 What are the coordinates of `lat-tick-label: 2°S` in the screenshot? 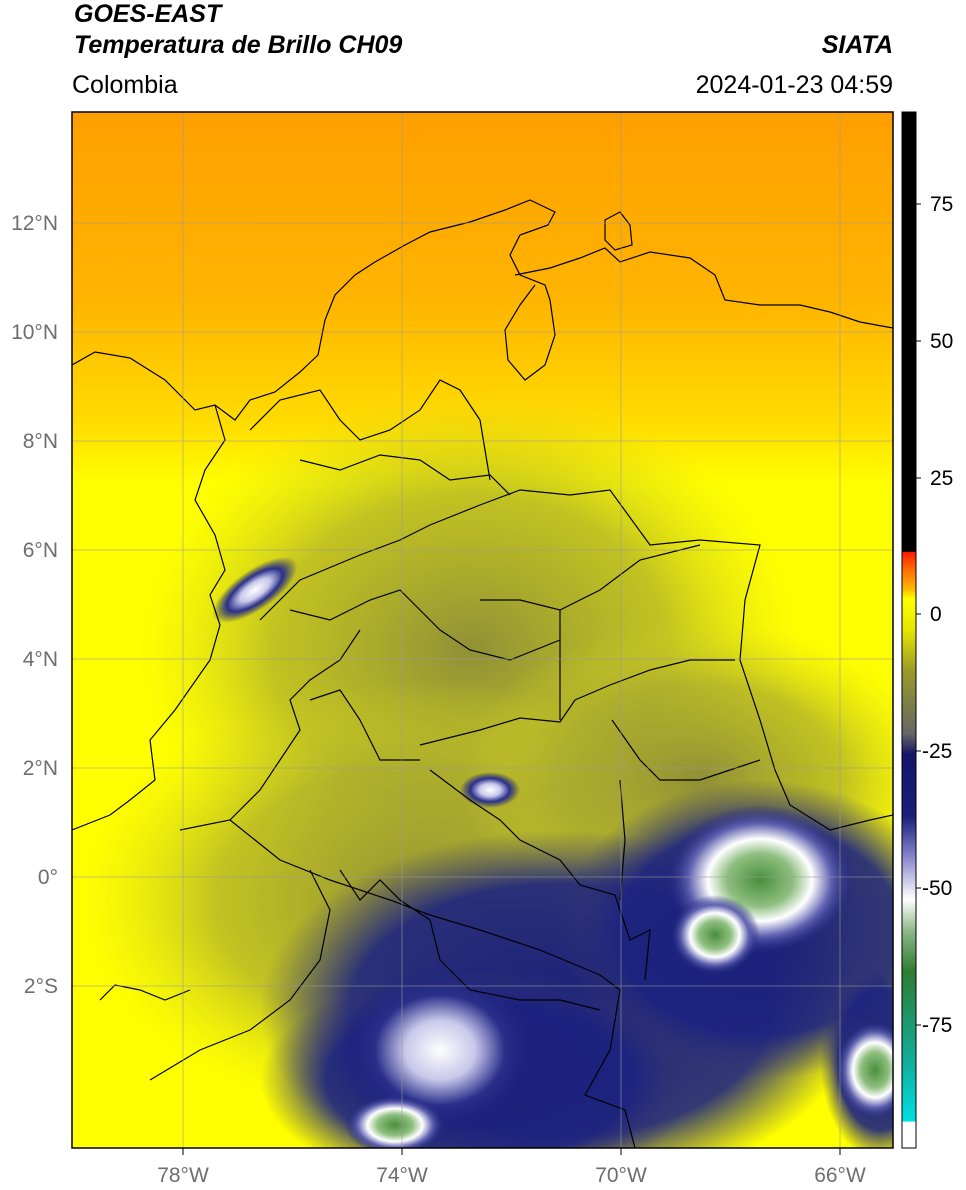 It's located at (41, 986).